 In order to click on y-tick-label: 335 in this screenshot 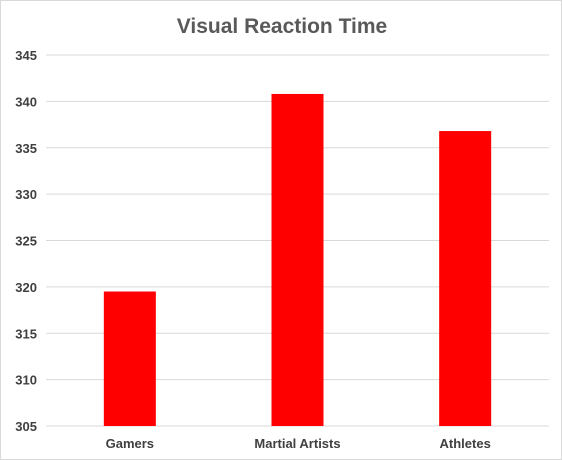, I will do `click(26, 148)`.